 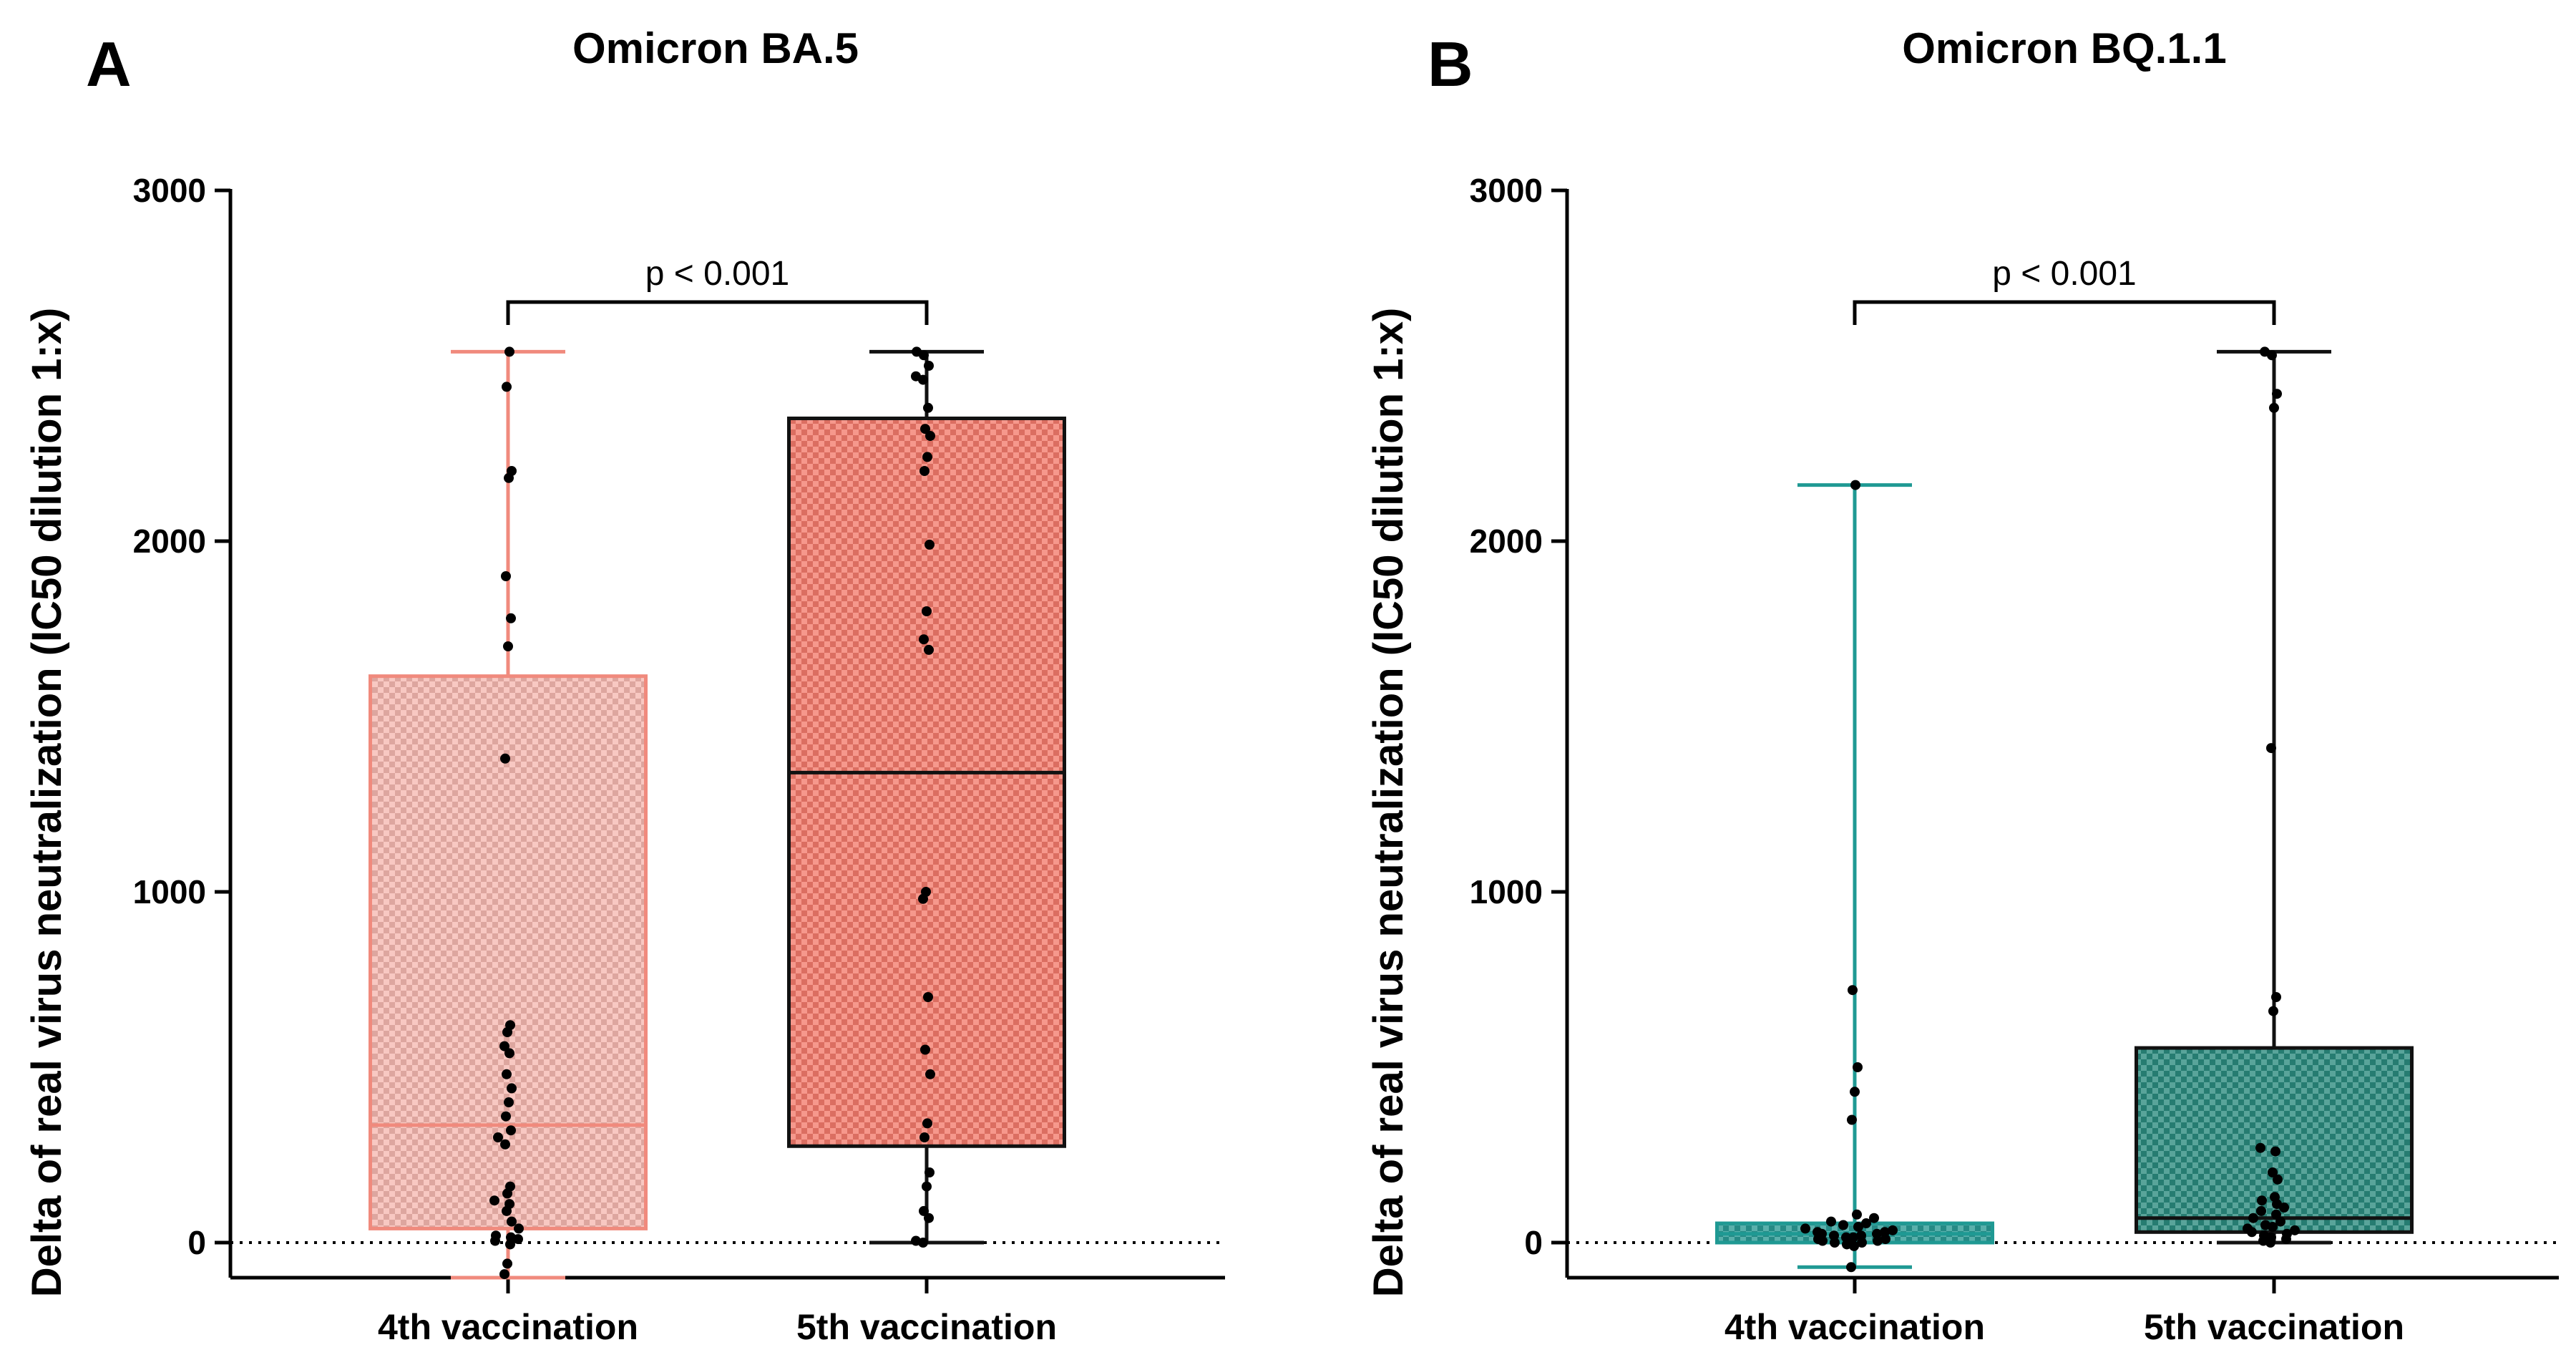 I want to click on panel-a-title: Omicron BA.5, so click(x=715, y=48).